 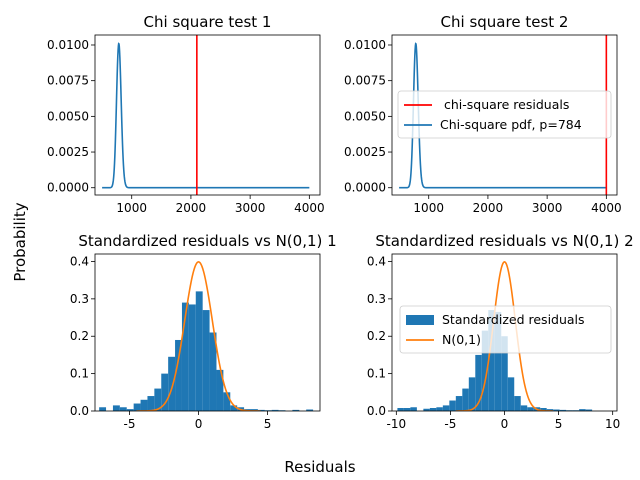 What do you see at coordinates (20, 241) in the screenshot?
I see `figure-ylabel: Probability` at bounding box center [20, 241].